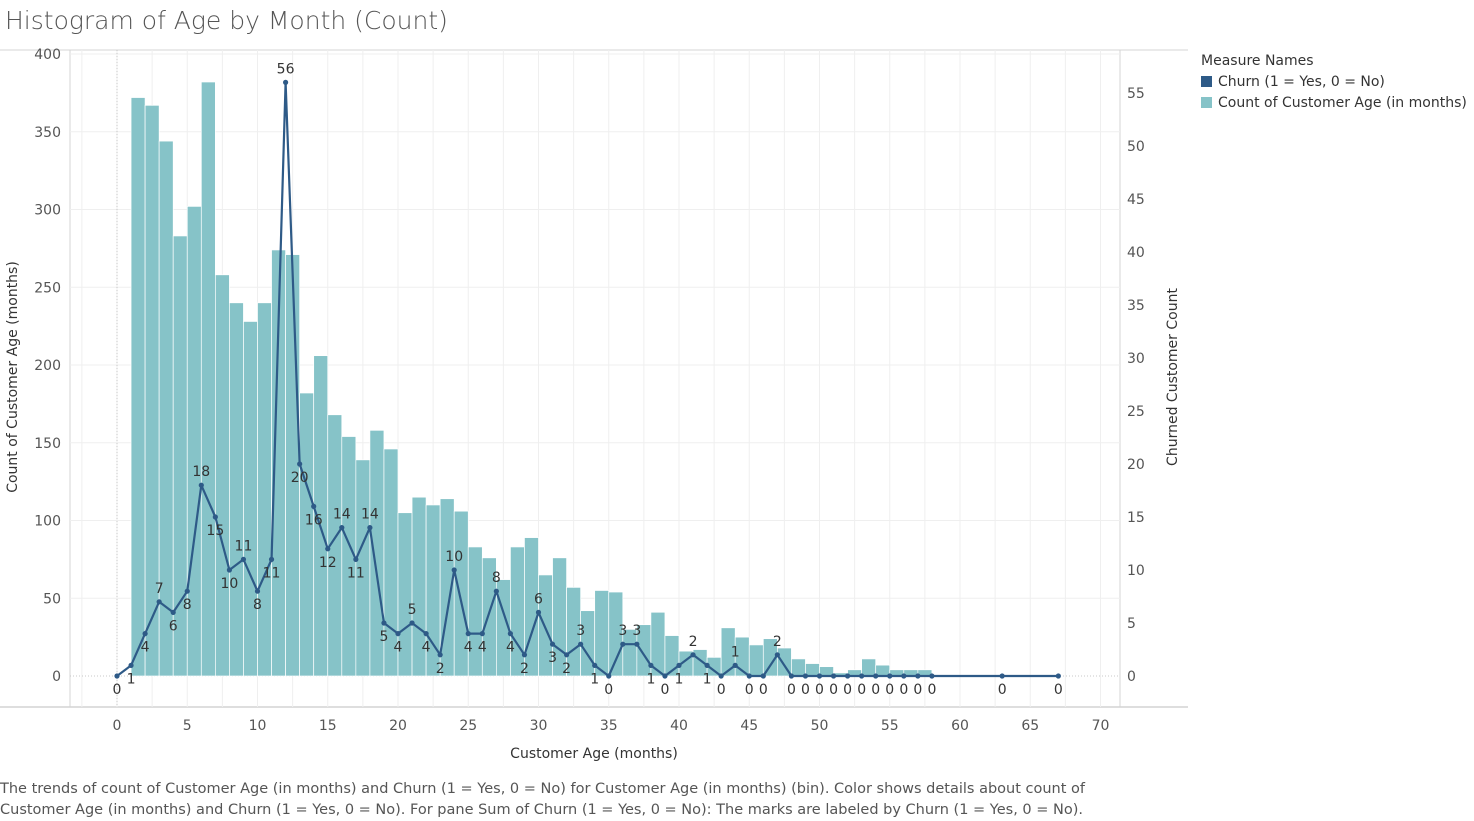 The image size is (1474, 821). What do you see at coordinates (679, 726) in the screenshot?
I see `x-tick-label: 40` at bounding box center [679, 726].